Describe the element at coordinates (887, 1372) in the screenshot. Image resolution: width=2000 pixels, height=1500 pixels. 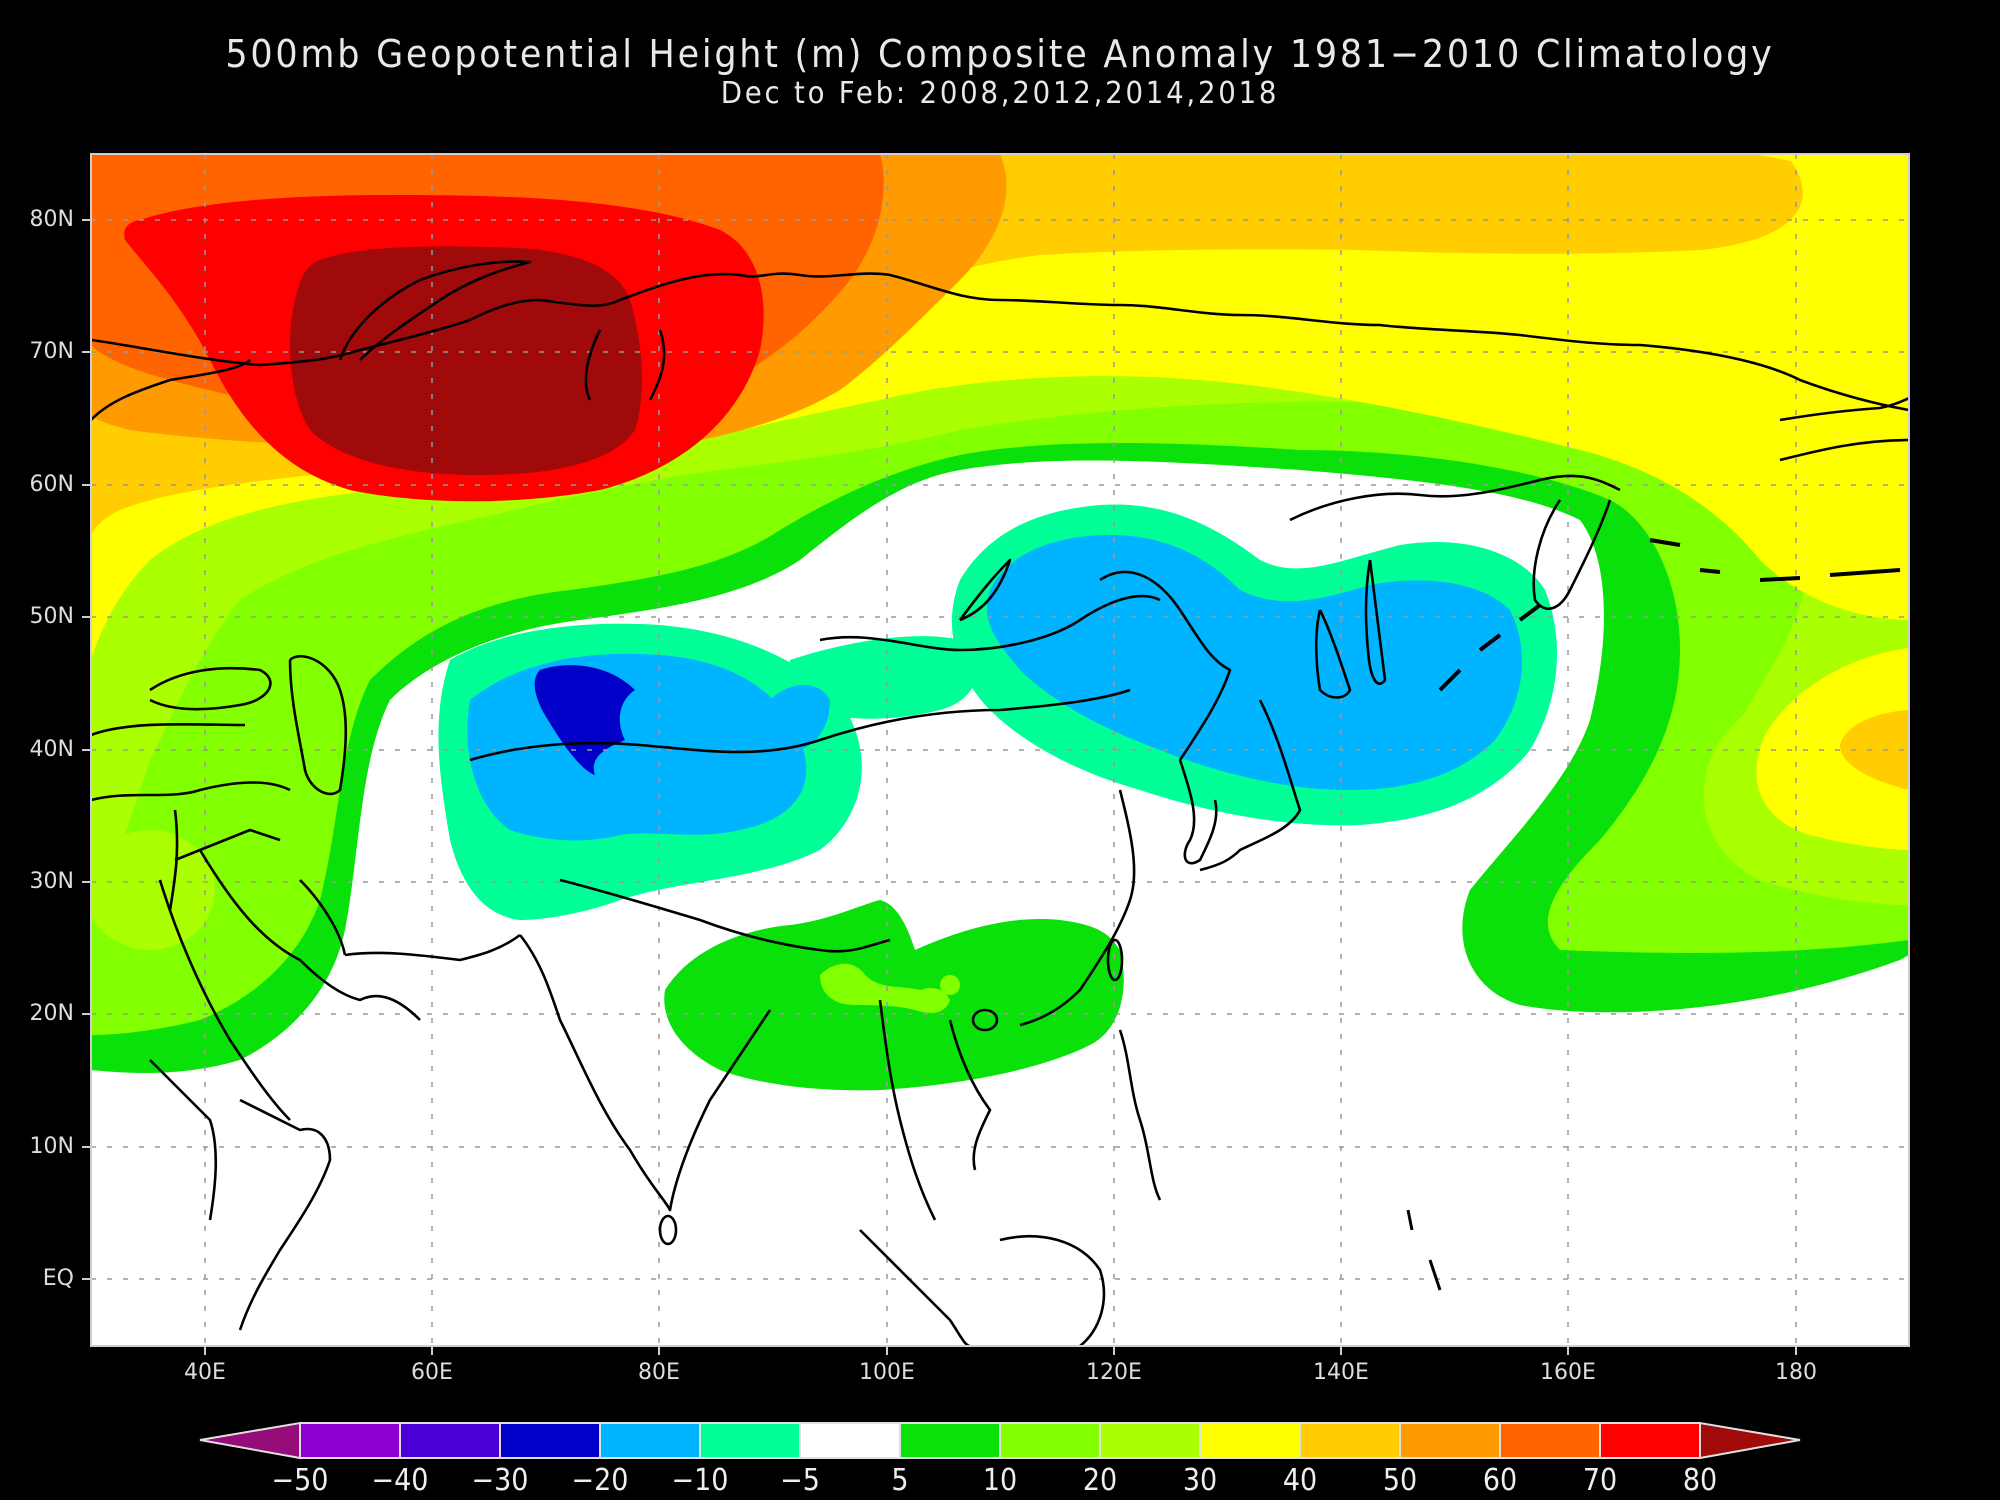
I see `x-tick-label: 100E` at that location.